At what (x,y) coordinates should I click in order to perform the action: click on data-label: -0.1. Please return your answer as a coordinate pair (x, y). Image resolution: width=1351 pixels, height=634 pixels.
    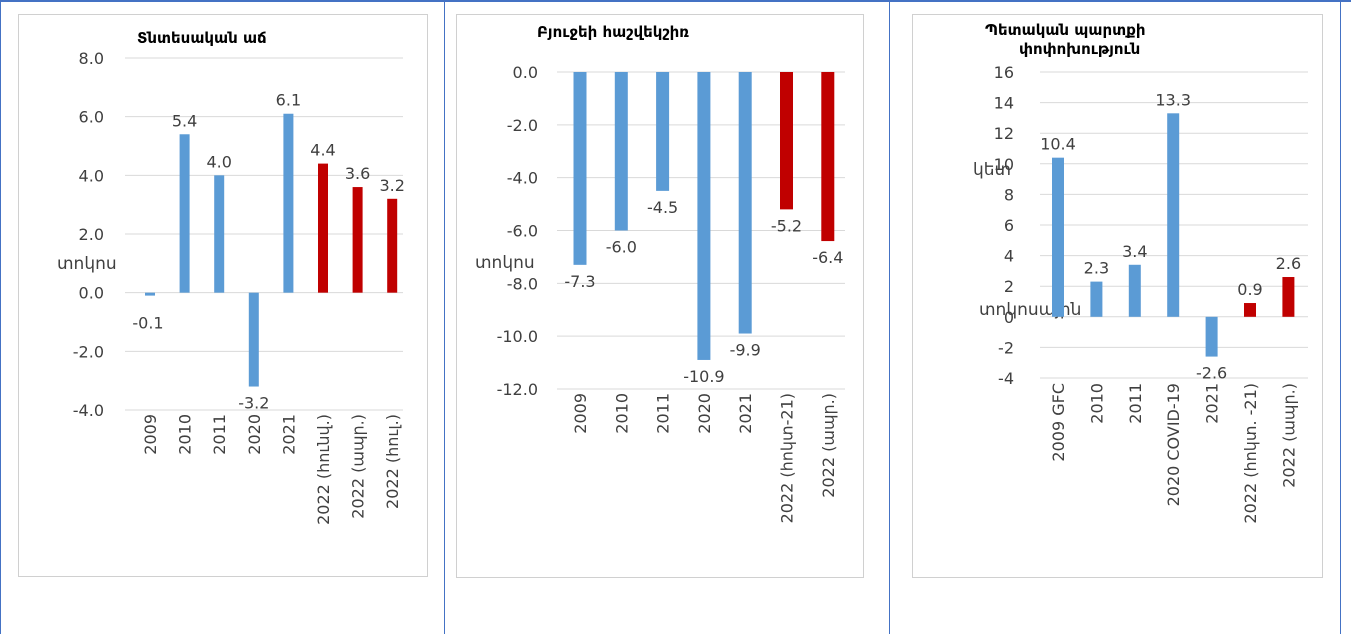
    Looking at the image, I should click on (147, 323).